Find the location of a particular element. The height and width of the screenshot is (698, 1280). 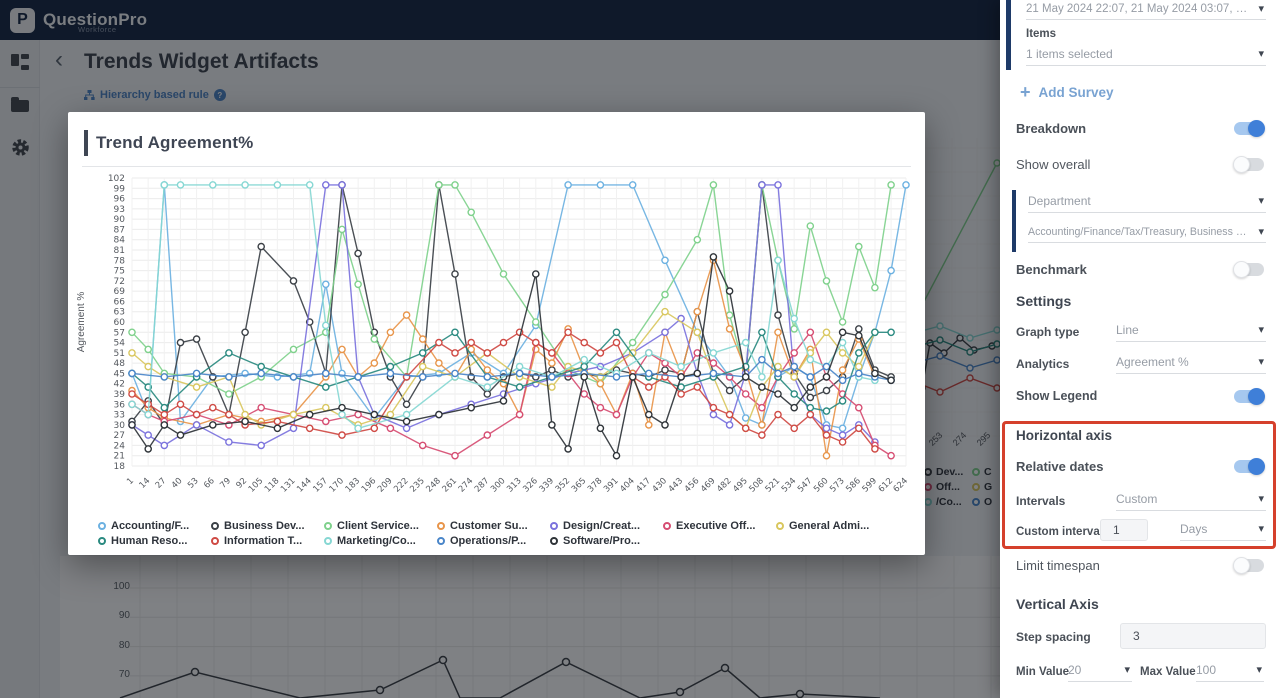

show-legend-toggle is located at coordinates (1249, 396).